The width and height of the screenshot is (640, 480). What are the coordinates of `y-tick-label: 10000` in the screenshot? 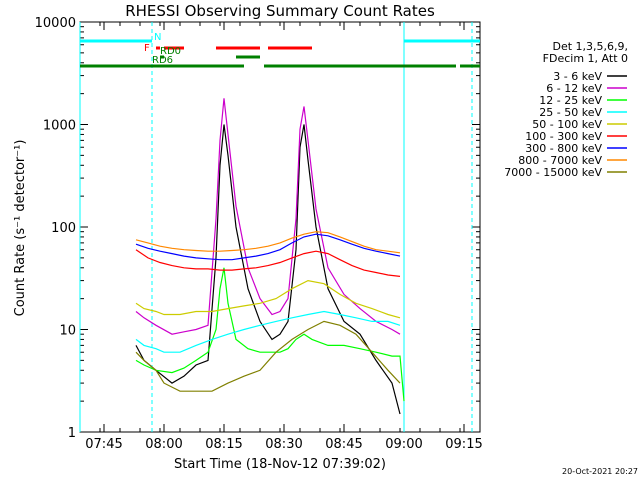 It's located at (55, 23).